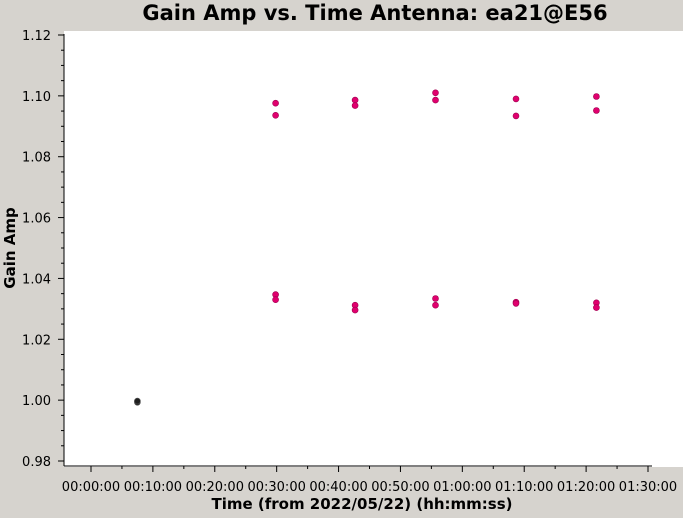 The image size is (683, 518). Describe the element at coordinates (338, 487) in the screenshot. I see `x-tick-label: 00:40:00` at that location.